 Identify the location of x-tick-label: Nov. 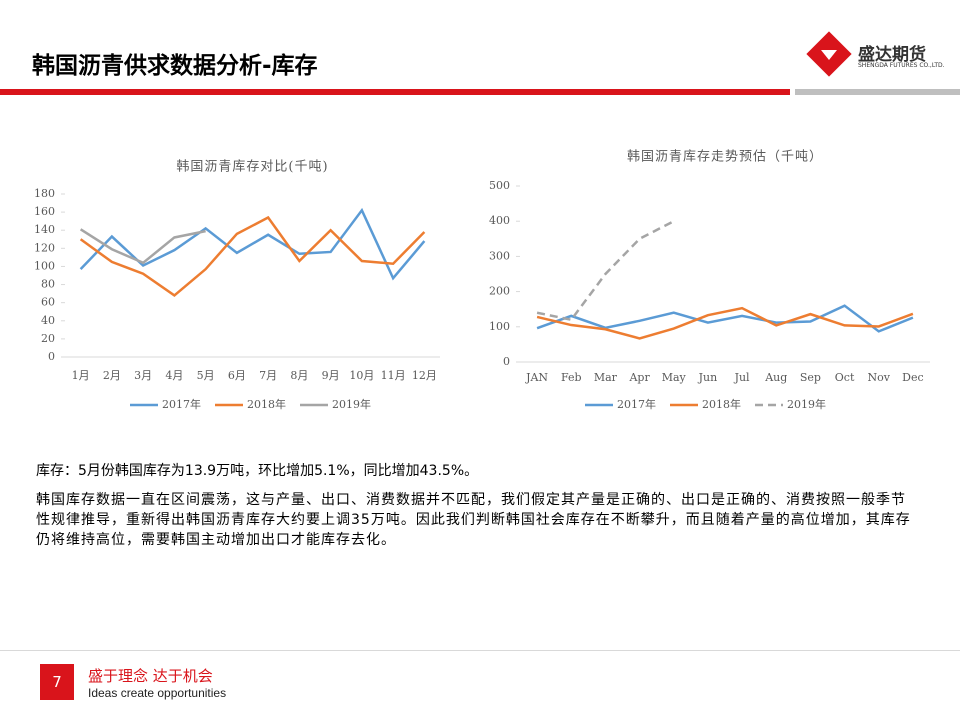
(879, 377).